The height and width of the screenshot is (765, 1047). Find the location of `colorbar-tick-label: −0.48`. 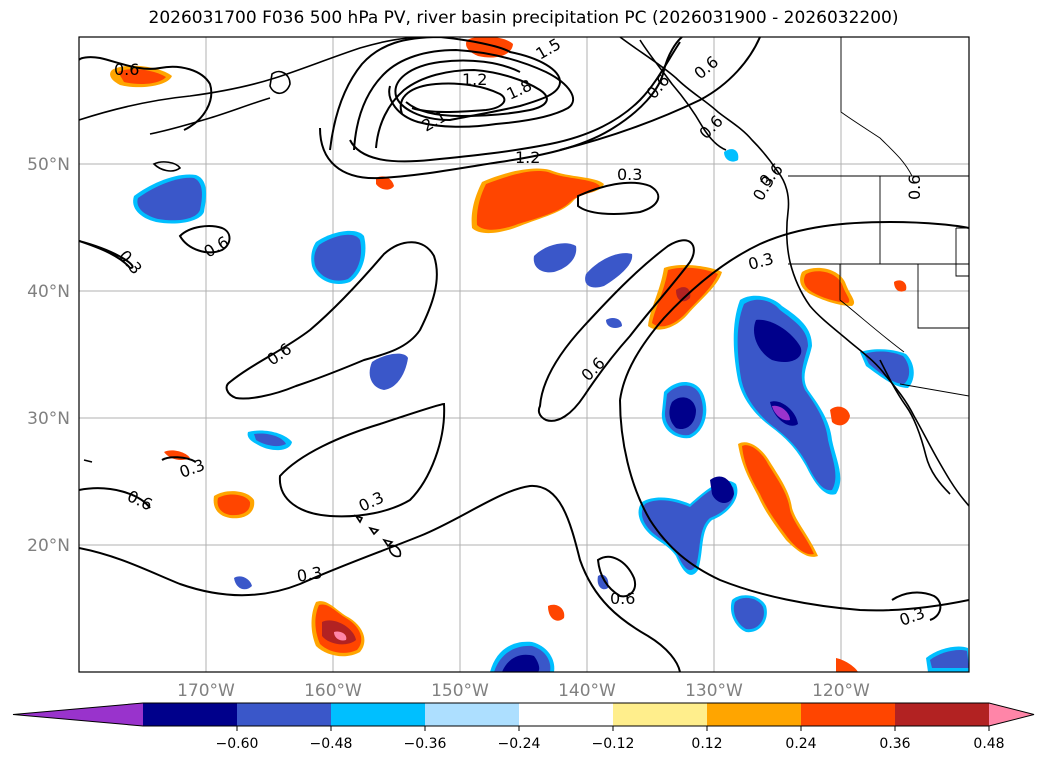

colorbar-tick-label: −0.48 is located at coordinates (331, 744).